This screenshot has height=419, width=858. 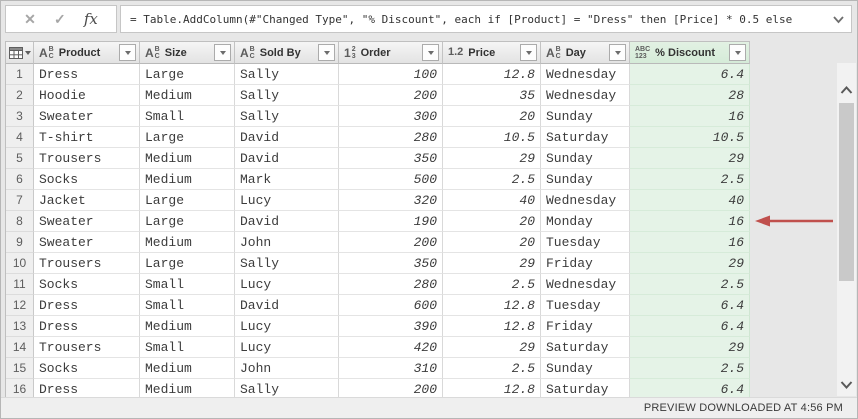 I want to click on column-header-day: A B C Day, so click(x=585, y=53).